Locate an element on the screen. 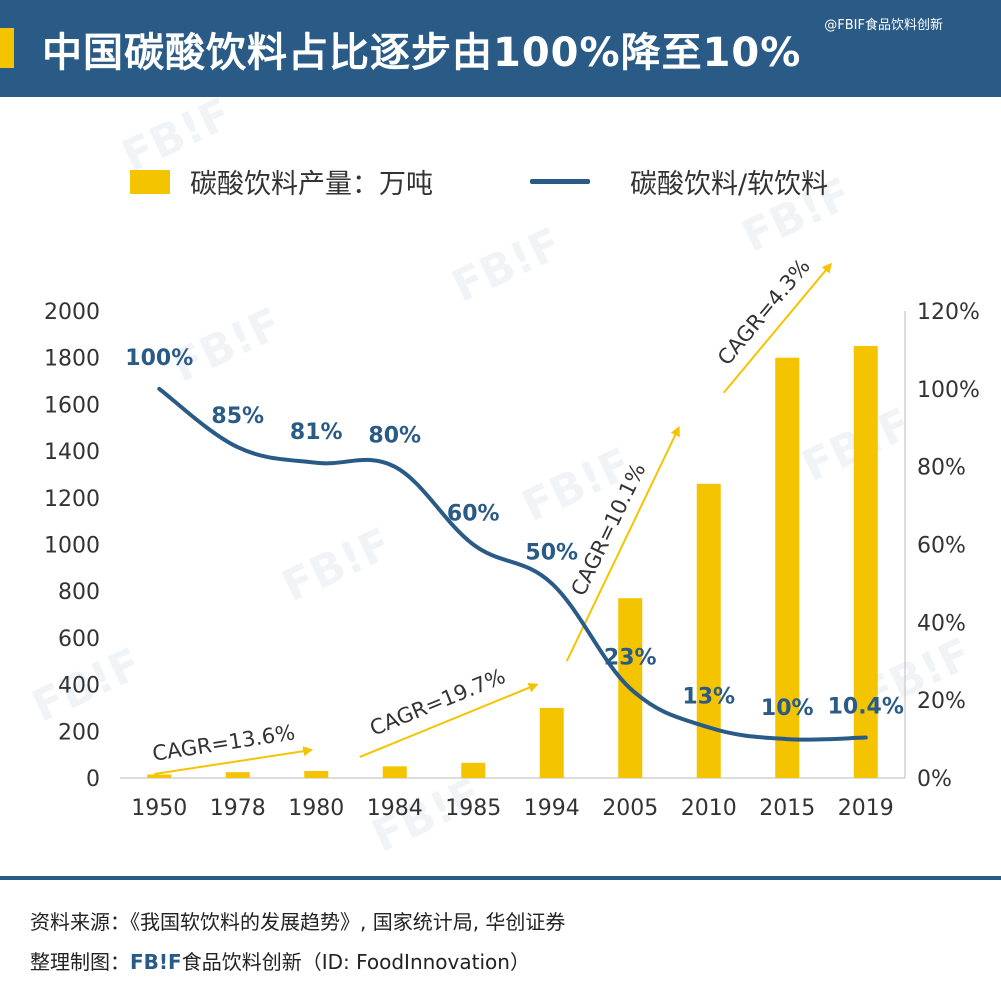 Image resolution: width=1001 pixels, height=1000 pixels. y-left-tick-label: 1000 is located at coordinates (72, 546).